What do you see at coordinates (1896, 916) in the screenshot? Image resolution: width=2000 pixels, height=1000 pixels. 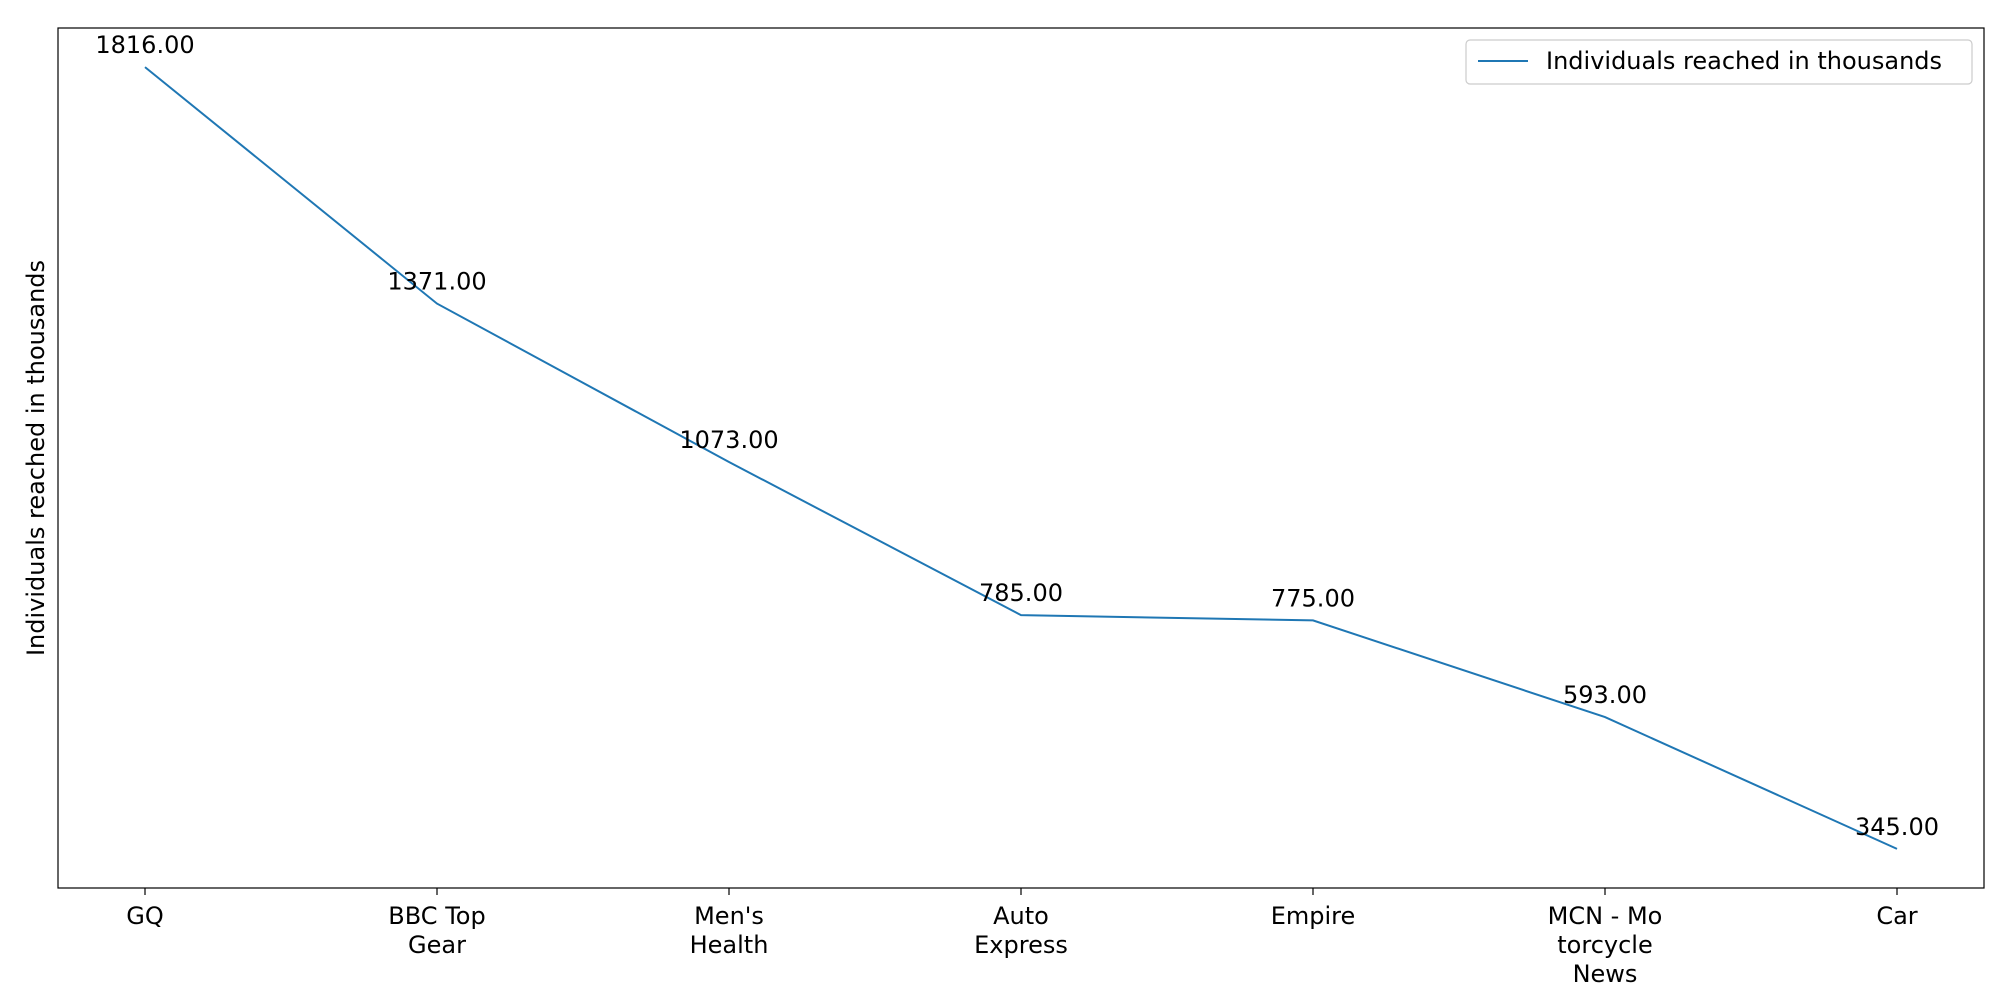 I see `x-tick-label: Car` at bounding box center [1896, 916].